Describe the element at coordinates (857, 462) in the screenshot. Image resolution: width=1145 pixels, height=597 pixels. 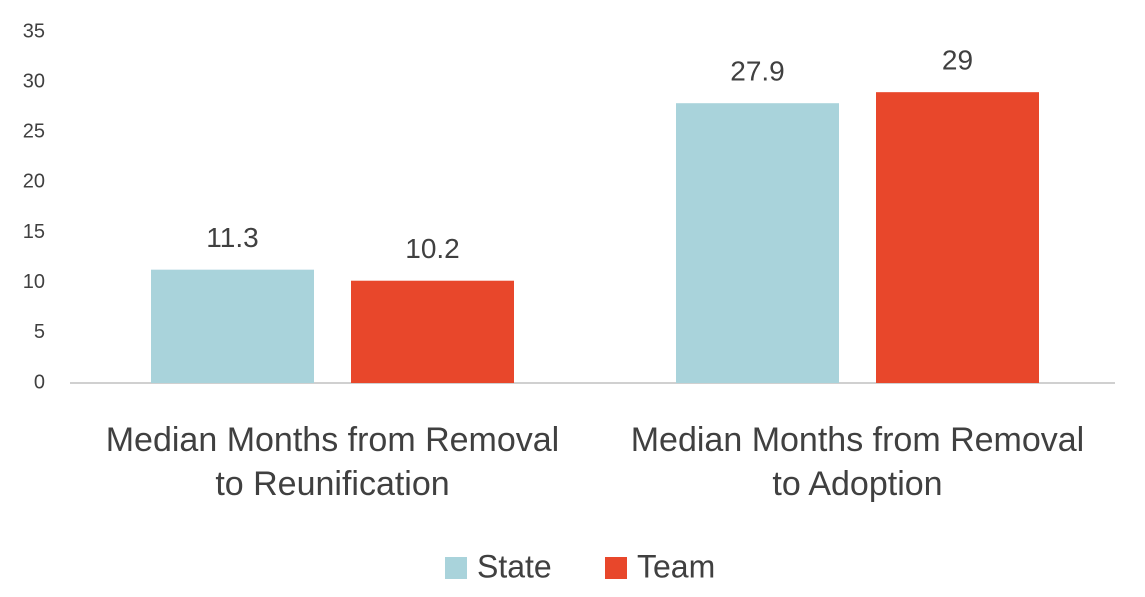
I see `x-tick-label: Median Months from Removal to Adoption` at that location.